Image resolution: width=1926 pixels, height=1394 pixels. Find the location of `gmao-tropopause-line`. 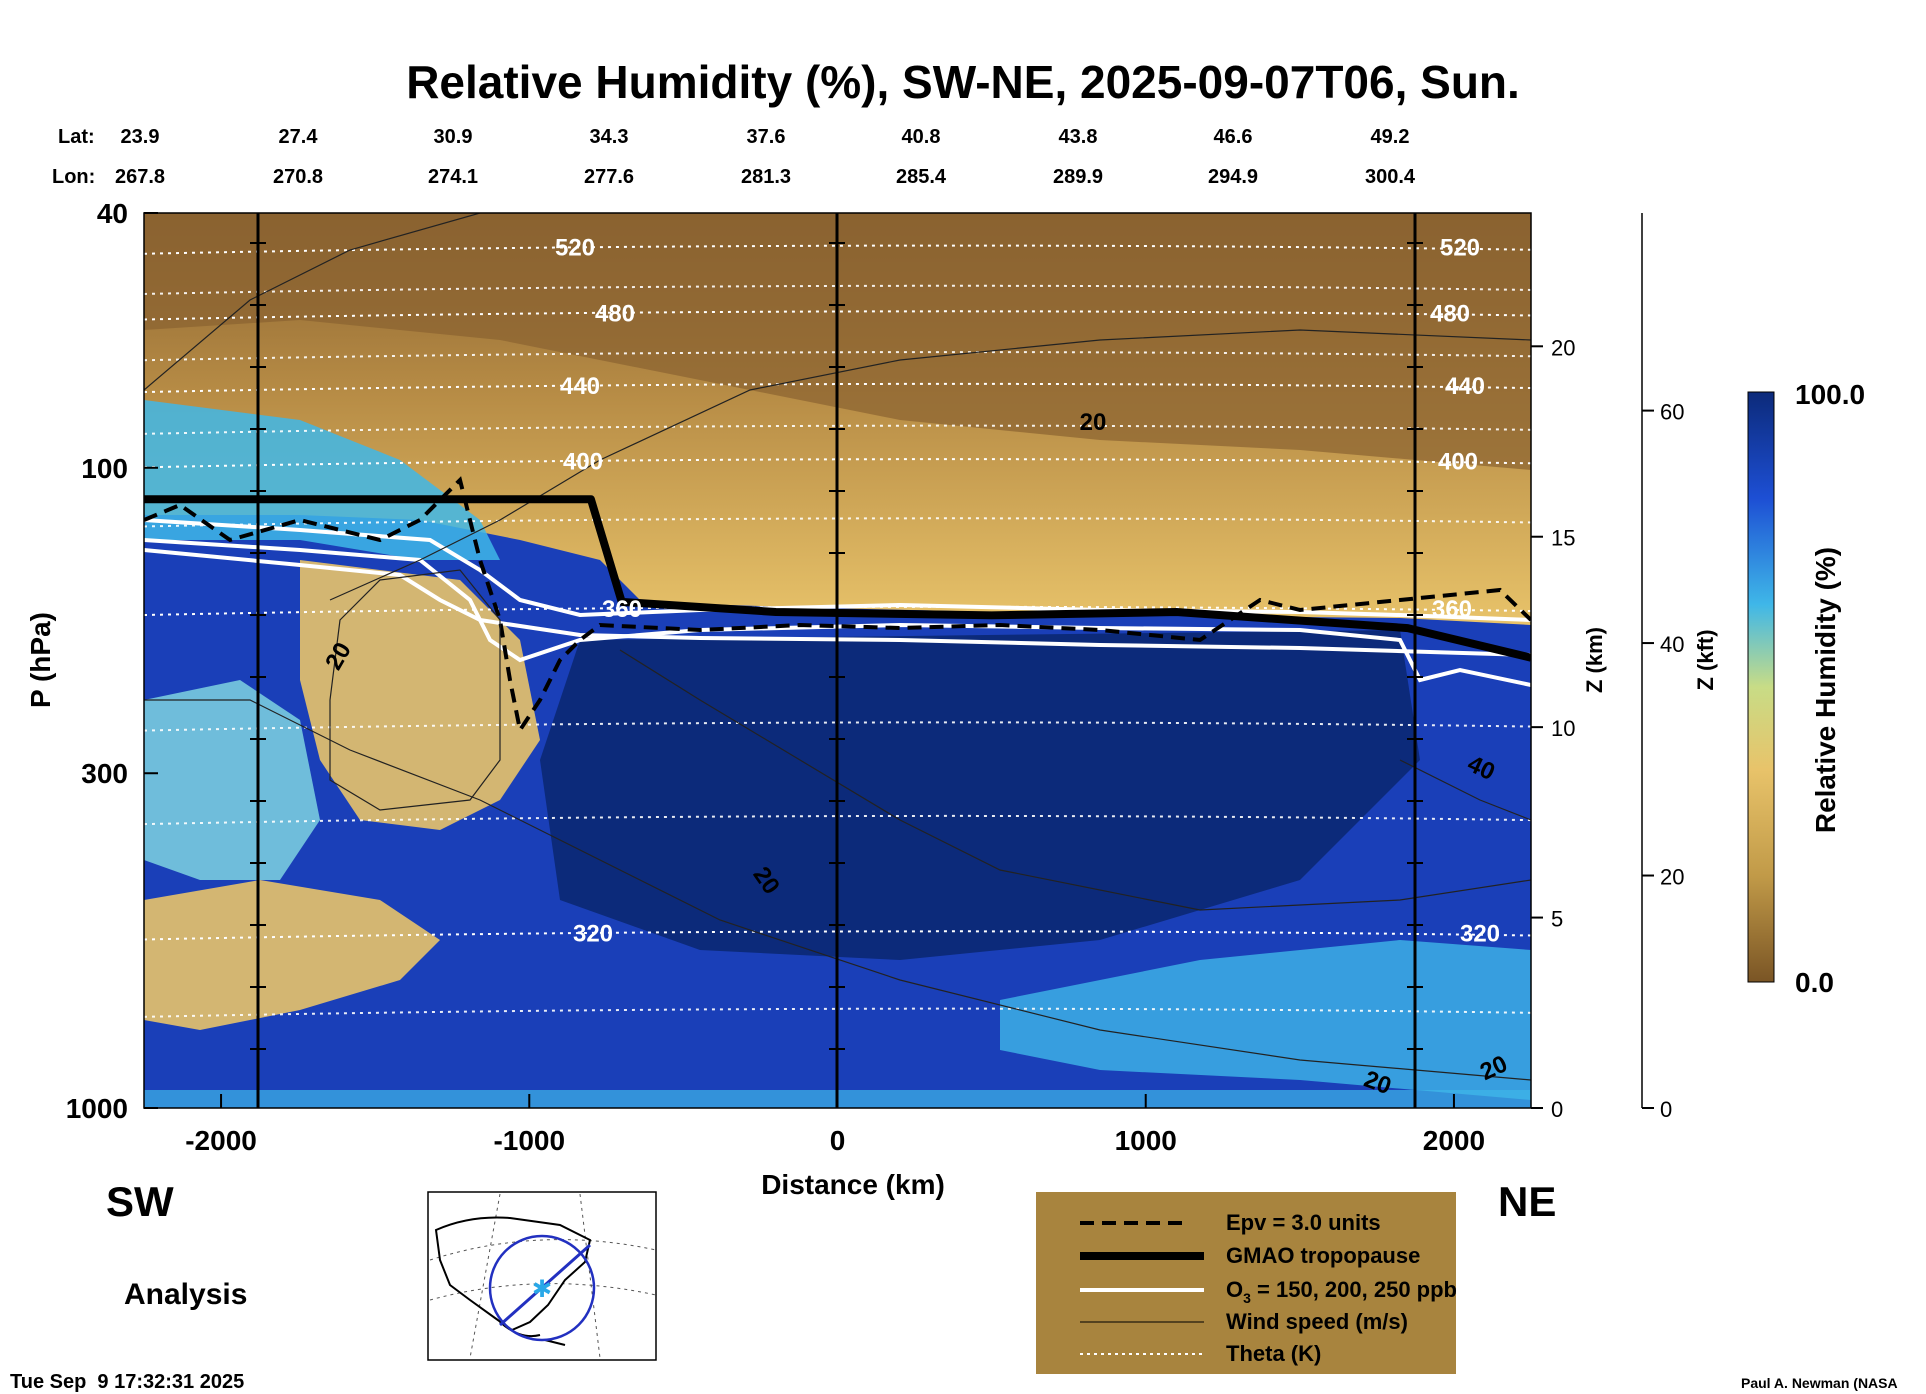

gmao-tropopause-line is located at coordinates (837, 578).